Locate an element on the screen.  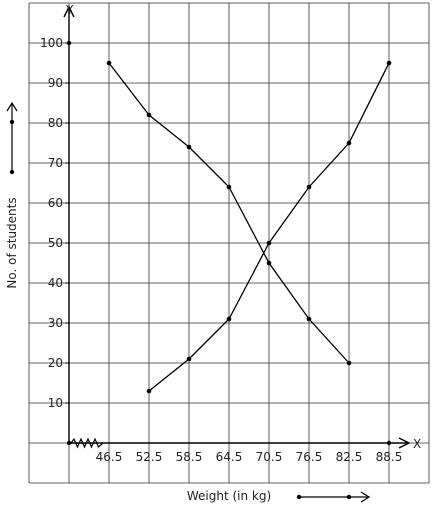
y-direction-arrow is located at coordinates (12, 138).